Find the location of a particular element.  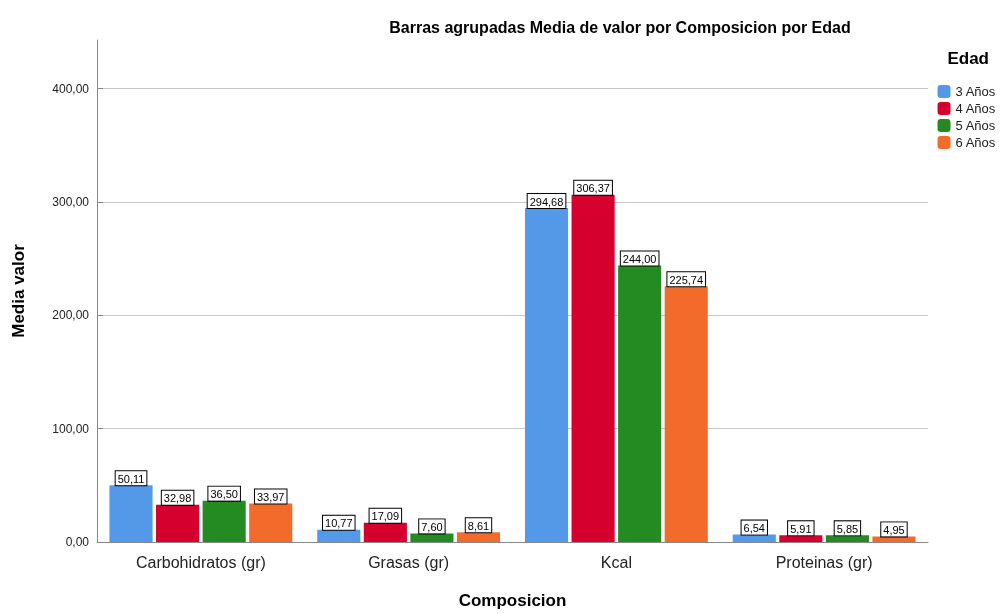

data-label: 5,85 is located at coordinates (847, 528).